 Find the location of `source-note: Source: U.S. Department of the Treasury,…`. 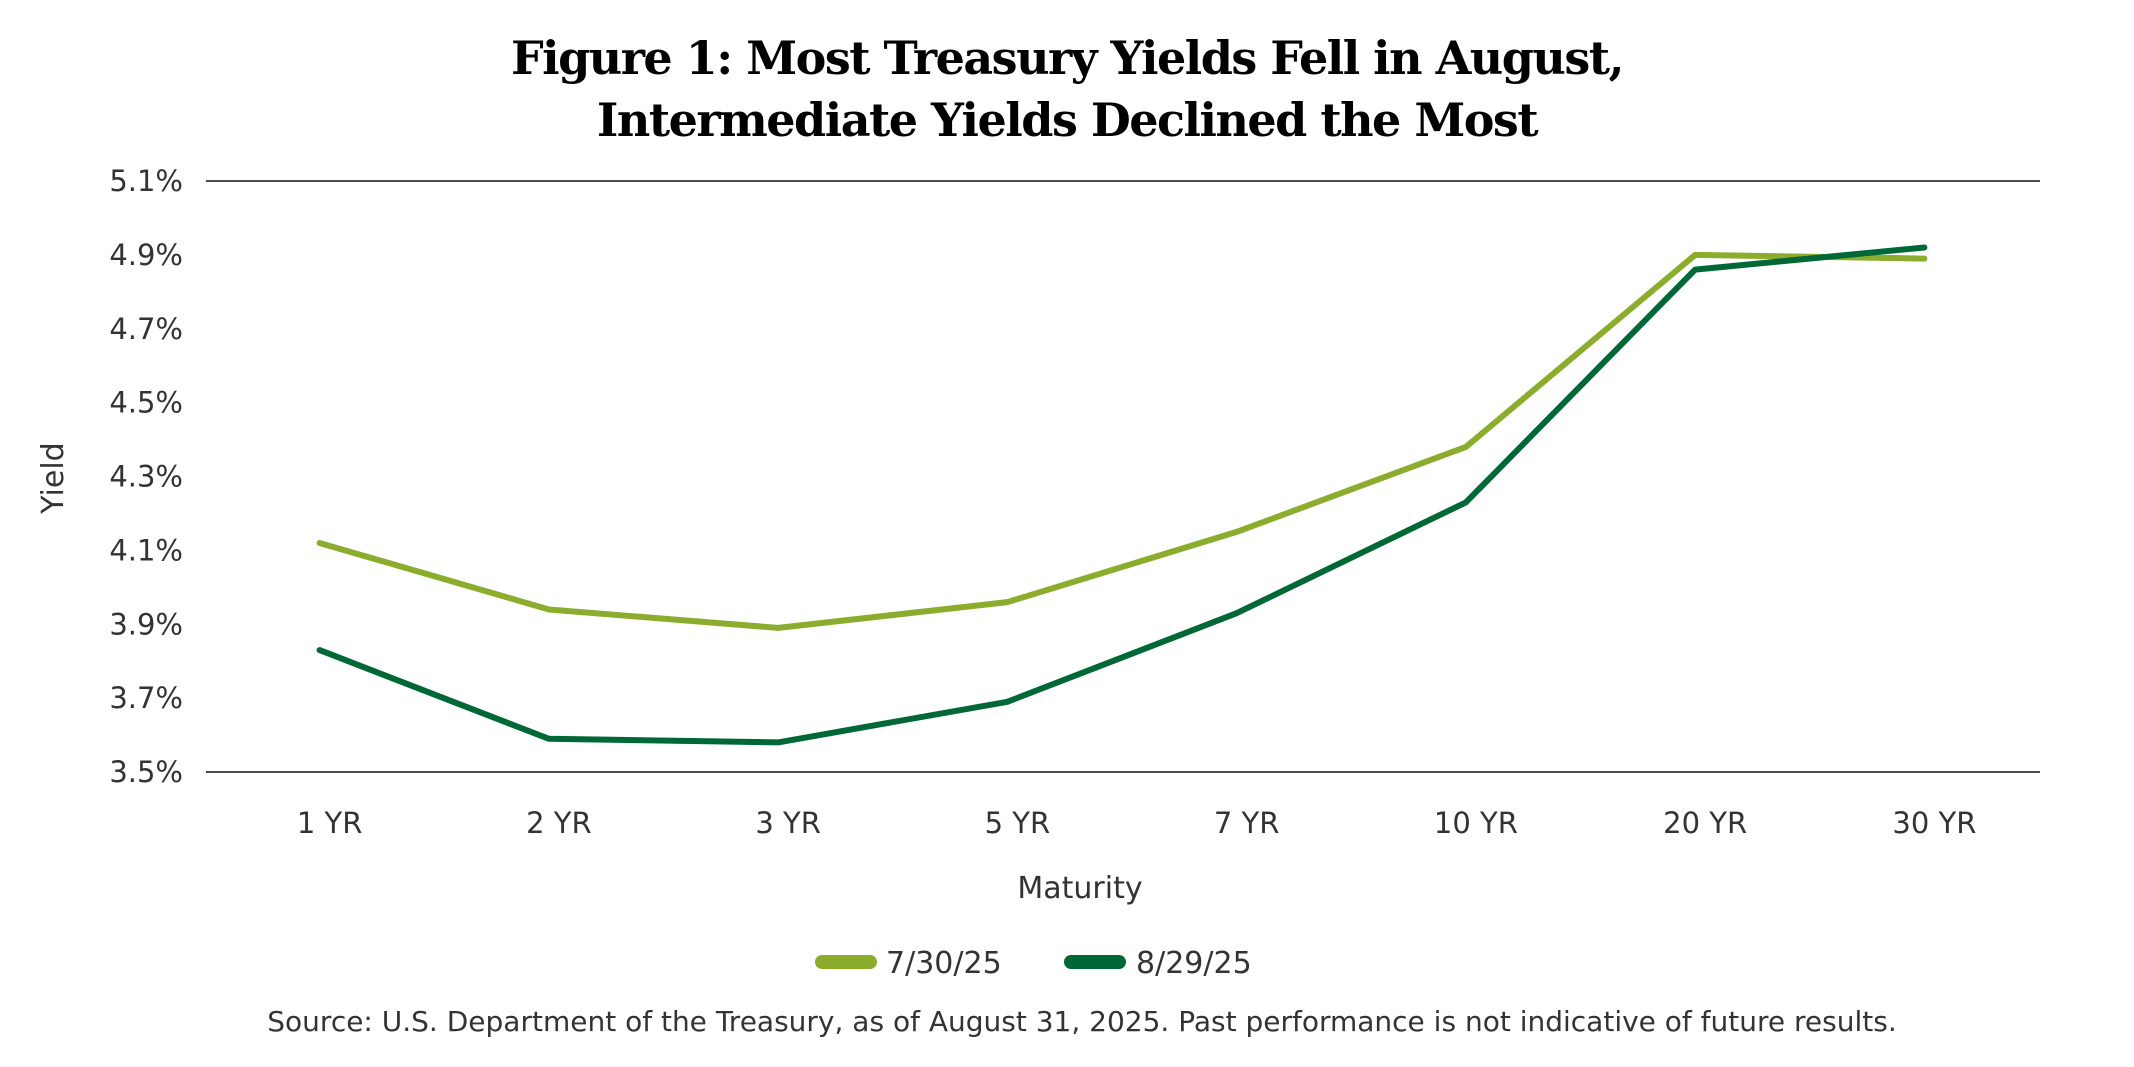

source-note: Source: U.S. Department of the Treasury,… is located at coordinates (1081, 1021).